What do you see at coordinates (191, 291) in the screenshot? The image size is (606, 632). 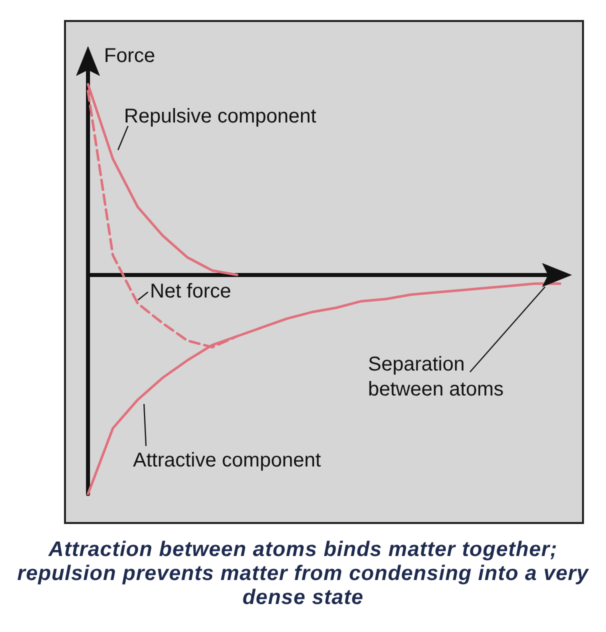 I see `series-label: Net force` at bounding box center [191, 291].